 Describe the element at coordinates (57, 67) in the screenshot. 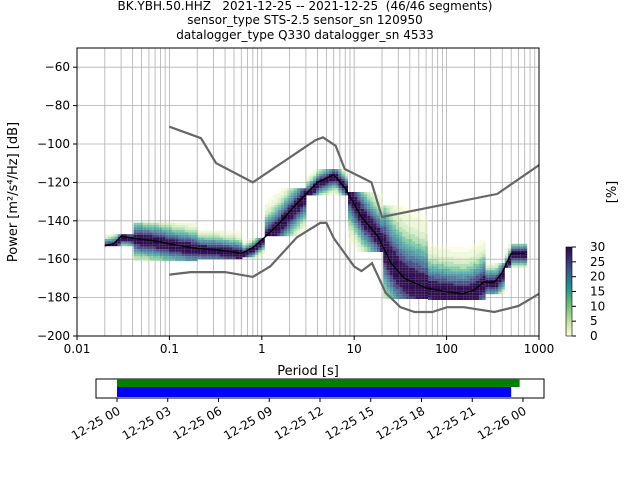

I see `y-tick-label: −60` at that location.